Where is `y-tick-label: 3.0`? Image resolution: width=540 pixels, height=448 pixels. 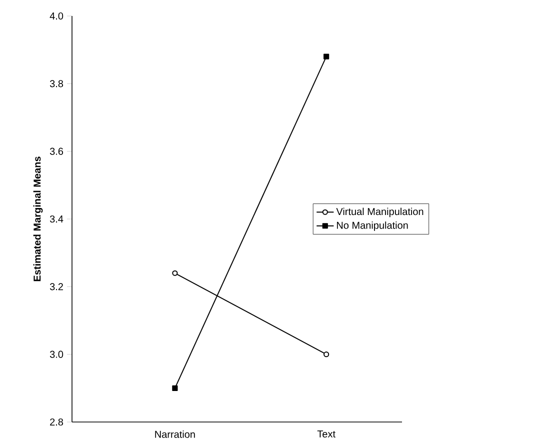 y-tick-label: 3.0 is located at coordinates (57, 354).